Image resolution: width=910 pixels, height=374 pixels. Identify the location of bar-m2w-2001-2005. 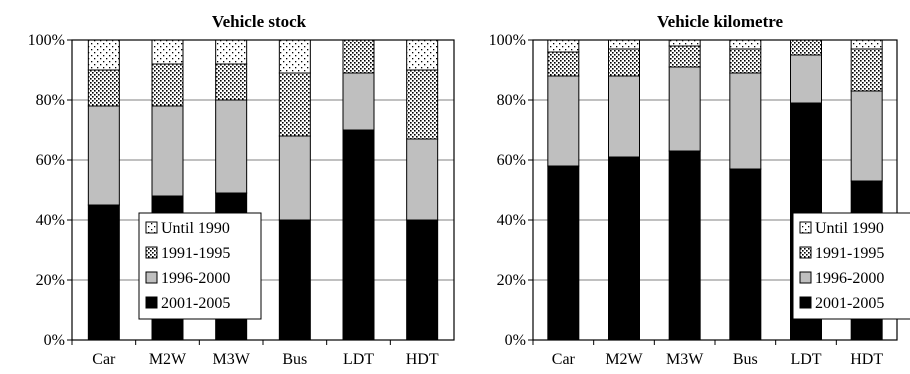
(624, 248).